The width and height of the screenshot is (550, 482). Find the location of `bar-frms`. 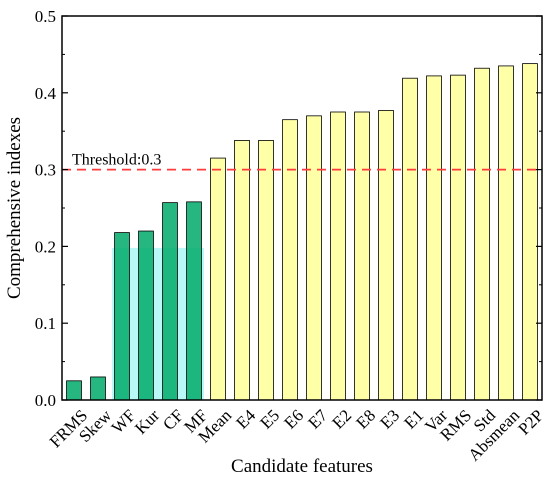

bar-frms is located at coordinates (74, 390).